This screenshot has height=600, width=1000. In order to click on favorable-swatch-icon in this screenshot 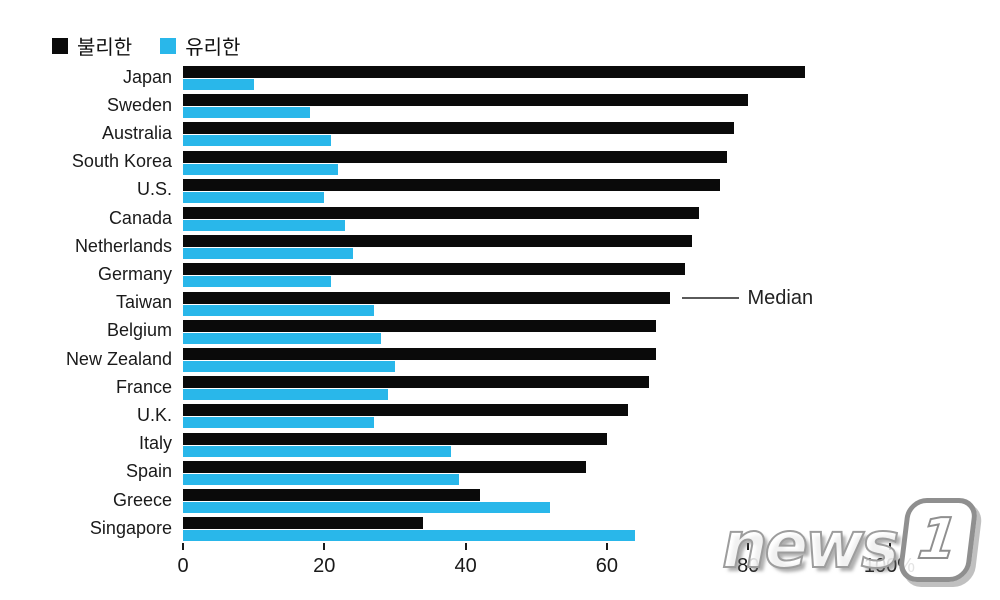, I will do `click(168, 45)`.